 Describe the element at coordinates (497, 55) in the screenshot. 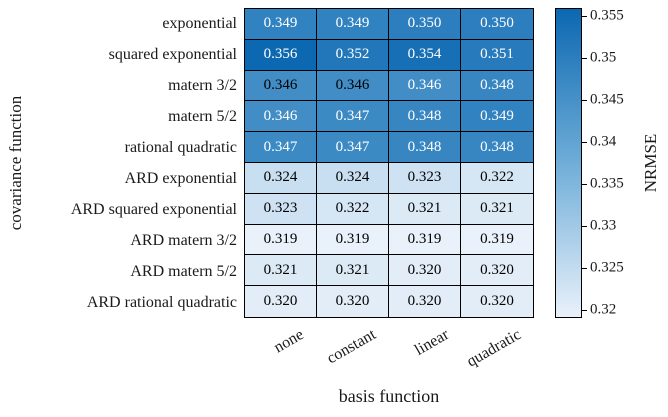

I see `heatmap-cell: 0.351` at that location.